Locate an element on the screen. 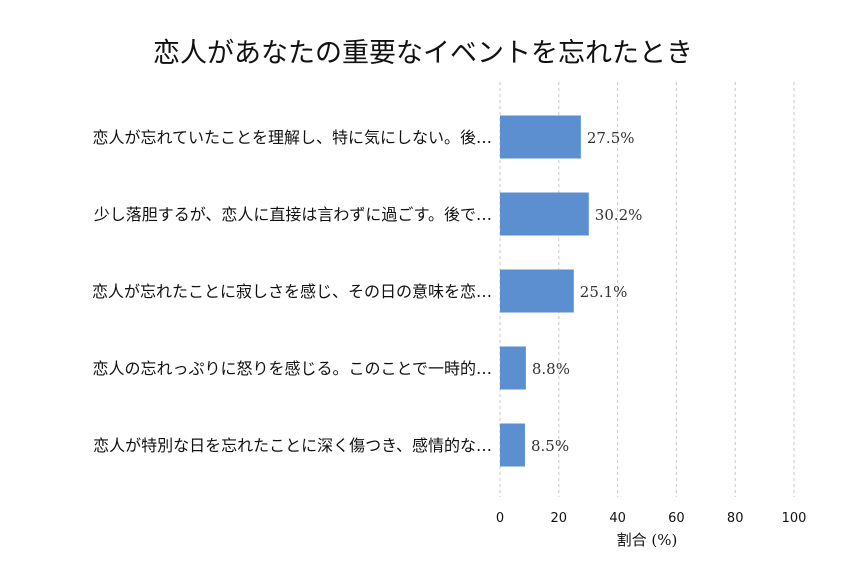 The width and height of the screenshot is (846, 588). bars is located at coordinates (544, 291).